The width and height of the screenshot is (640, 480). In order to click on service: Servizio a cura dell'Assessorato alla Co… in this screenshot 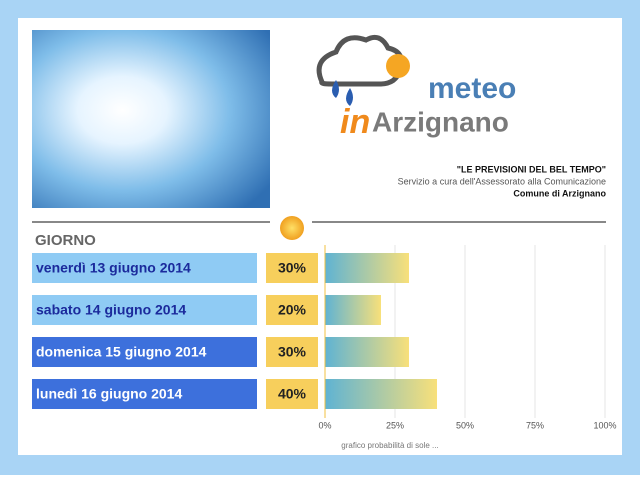, I will do `click(502, 181)`.